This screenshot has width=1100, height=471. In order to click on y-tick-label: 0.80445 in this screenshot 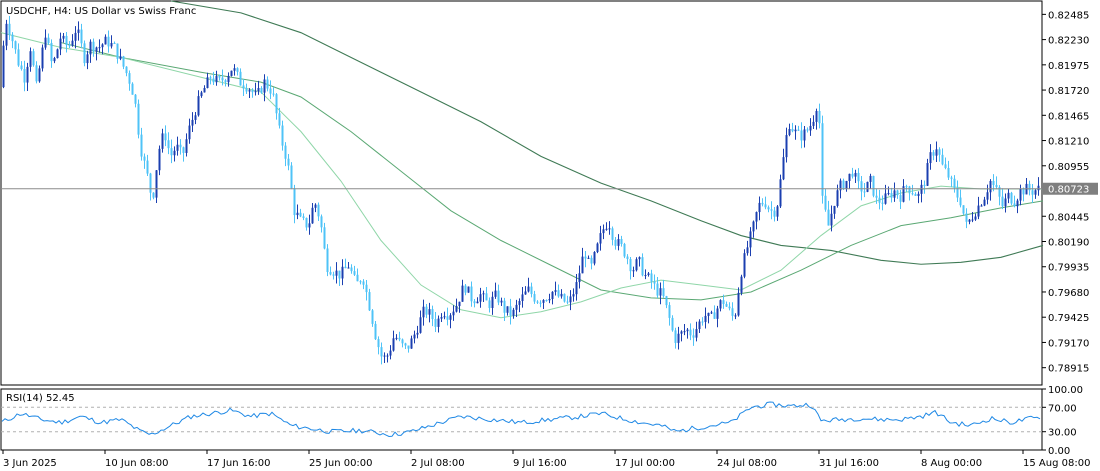, I will do `click(1068, 217)`.